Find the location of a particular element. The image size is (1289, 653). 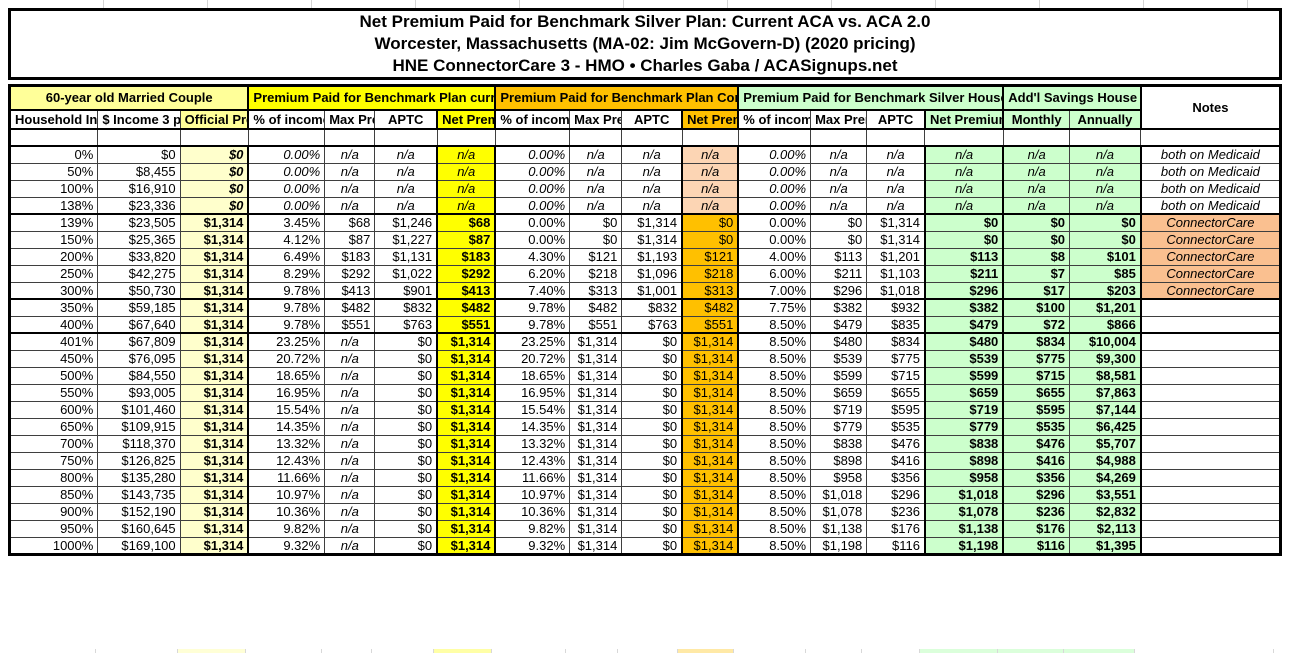

data-cell: 6.20% is located at coordinates (532, 273).